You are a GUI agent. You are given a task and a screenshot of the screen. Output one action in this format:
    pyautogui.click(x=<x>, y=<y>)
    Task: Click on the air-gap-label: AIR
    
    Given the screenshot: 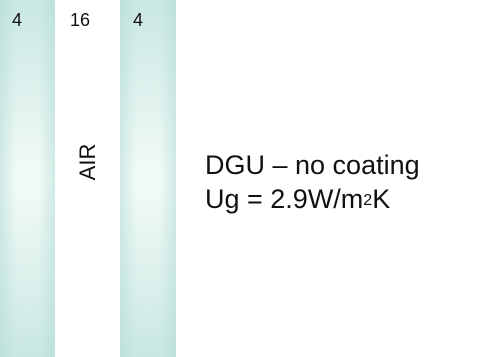 What is the action you would take?
    pyautogui.click(x=87, y=162)
    